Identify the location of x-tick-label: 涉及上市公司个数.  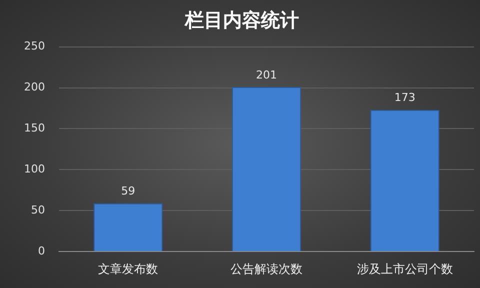
(404, 269).